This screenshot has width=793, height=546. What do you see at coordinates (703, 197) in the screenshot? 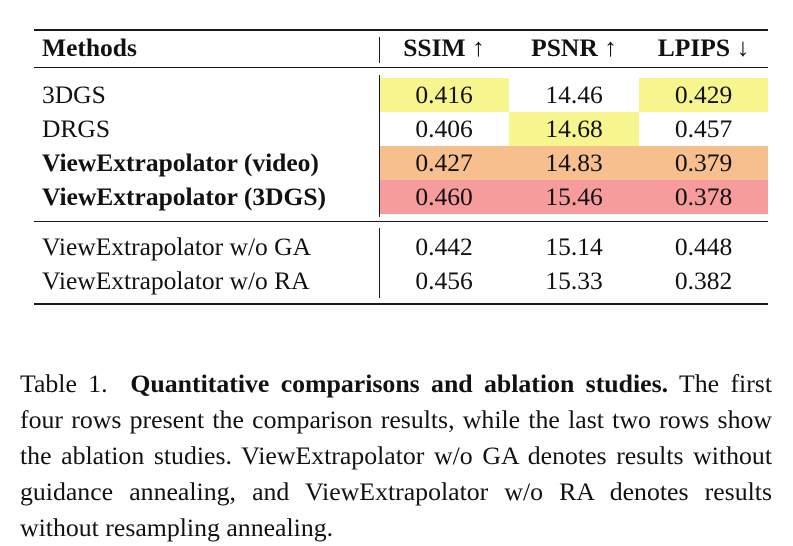
I see `lpips-cell: 0.378` at bounding box center [703, 197].